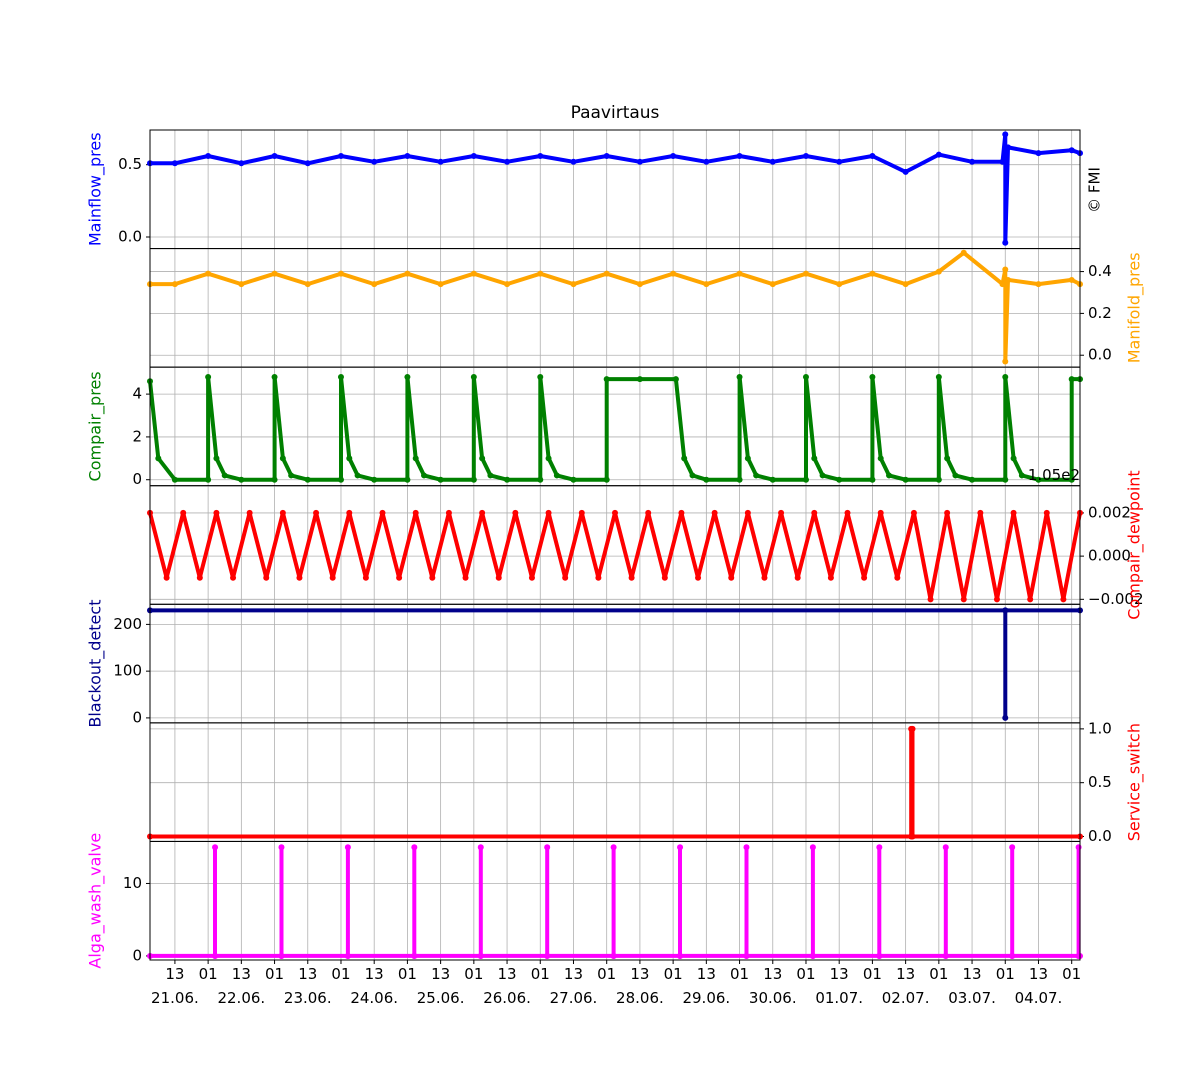 The height and width of the screenshot is (1080, 1200). Describe the element at coordinates (96, 426) in the screenshot. I see `y-axis-label: Compair_pres` at that location.